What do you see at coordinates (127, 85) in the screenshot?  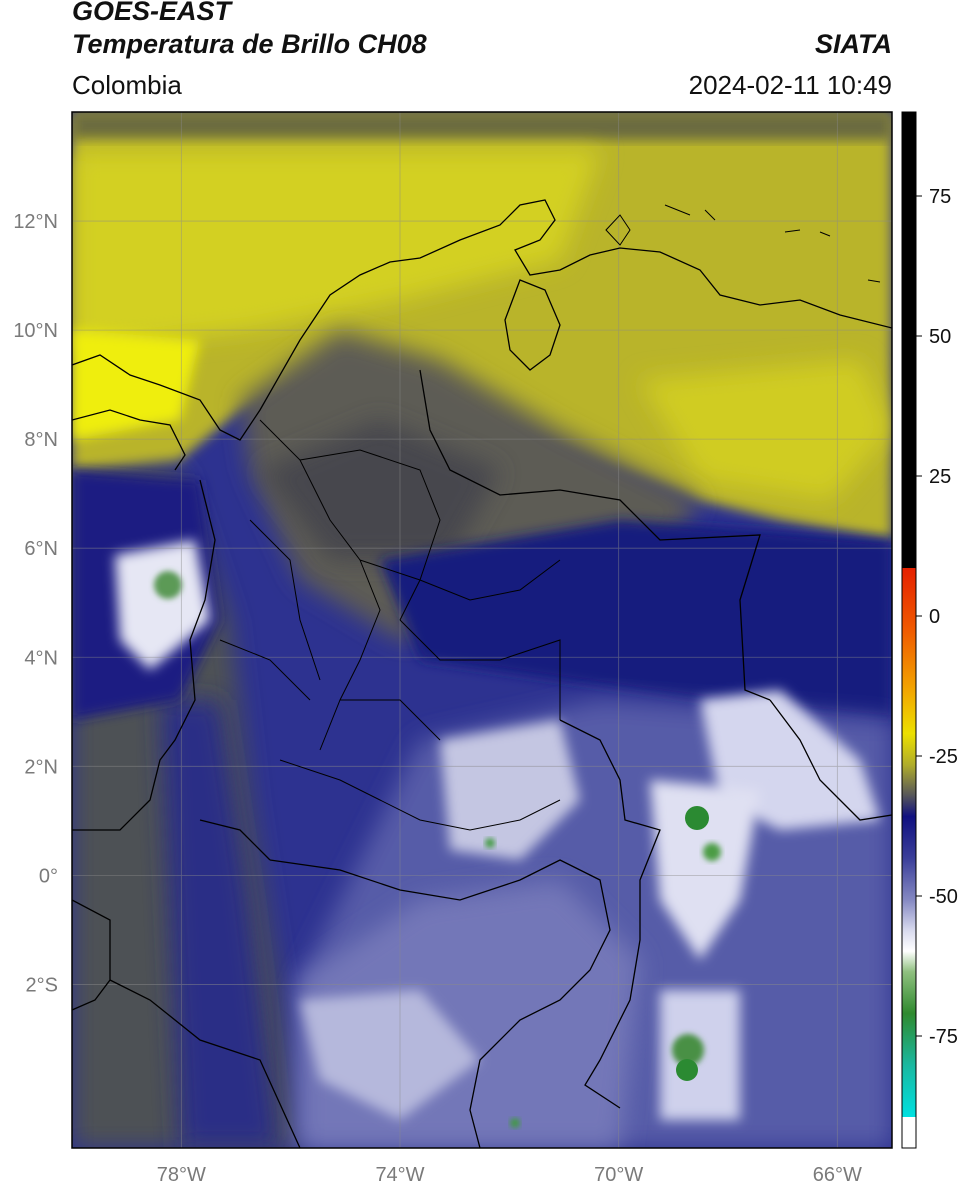 I see `region-label: Colombia` at bounding box center [127, 85].